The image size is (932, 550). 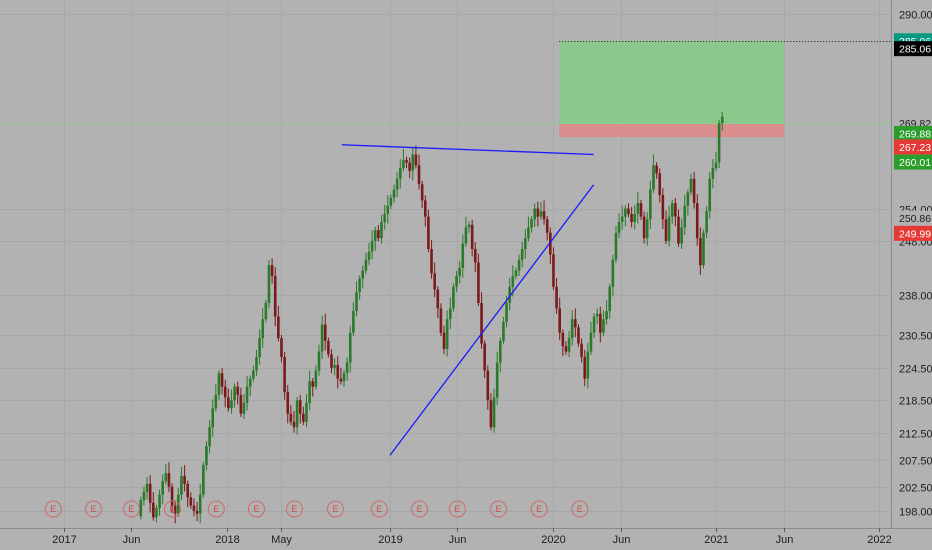 What do you see at coordinates (472, 537) in the screenshot?
I see `time-axis: 2017 Jun 2018 May 2019 Jun 2020 Jun 2021 Jun 2022` at bounding box center [472, 537].